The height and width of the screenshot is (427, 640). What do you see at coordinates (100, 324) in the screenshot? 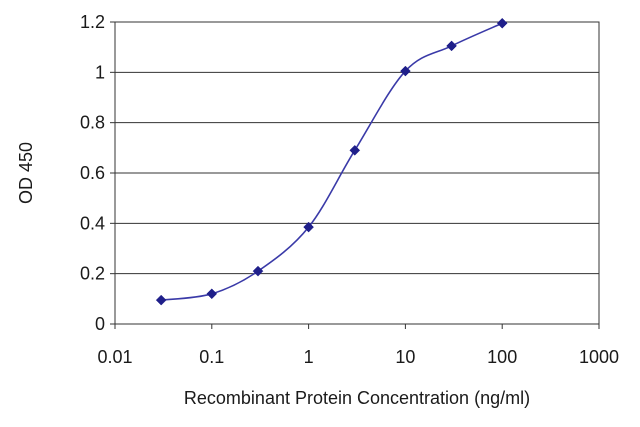
I see `y-tick-label: 0` at bounding box center [100, 324].